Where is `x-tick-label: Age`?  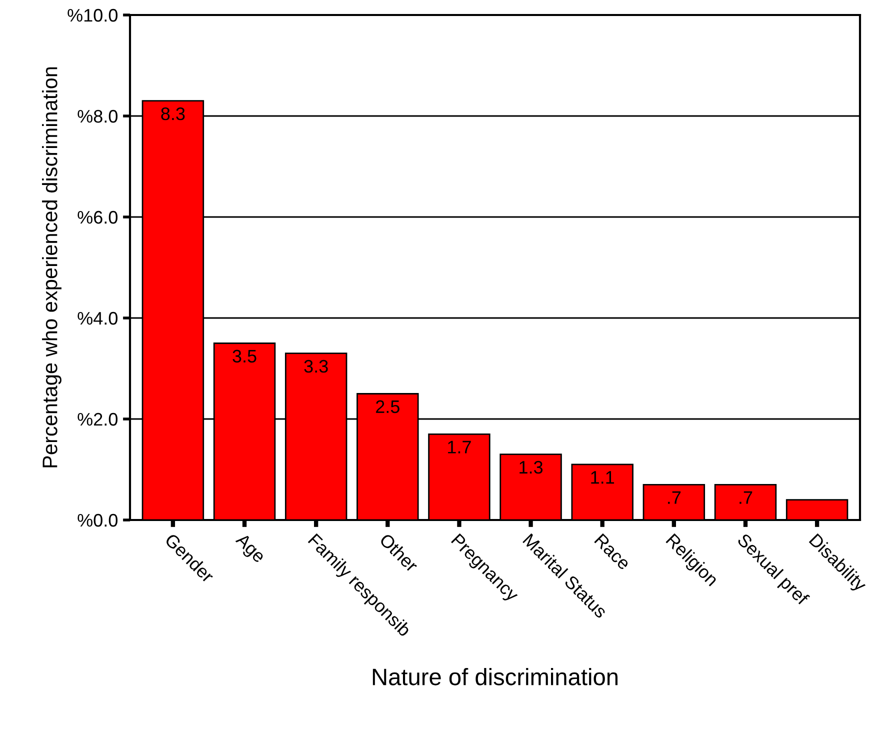
x-tick-label: Age is located at coordinates (249, 549).